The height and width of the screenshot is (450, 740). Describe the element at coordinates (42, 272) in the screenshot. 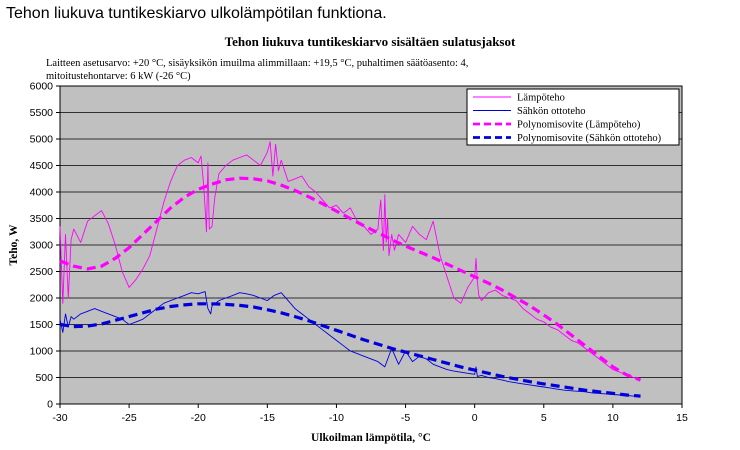

I see `y-tick-label-5: 2500` at that location.